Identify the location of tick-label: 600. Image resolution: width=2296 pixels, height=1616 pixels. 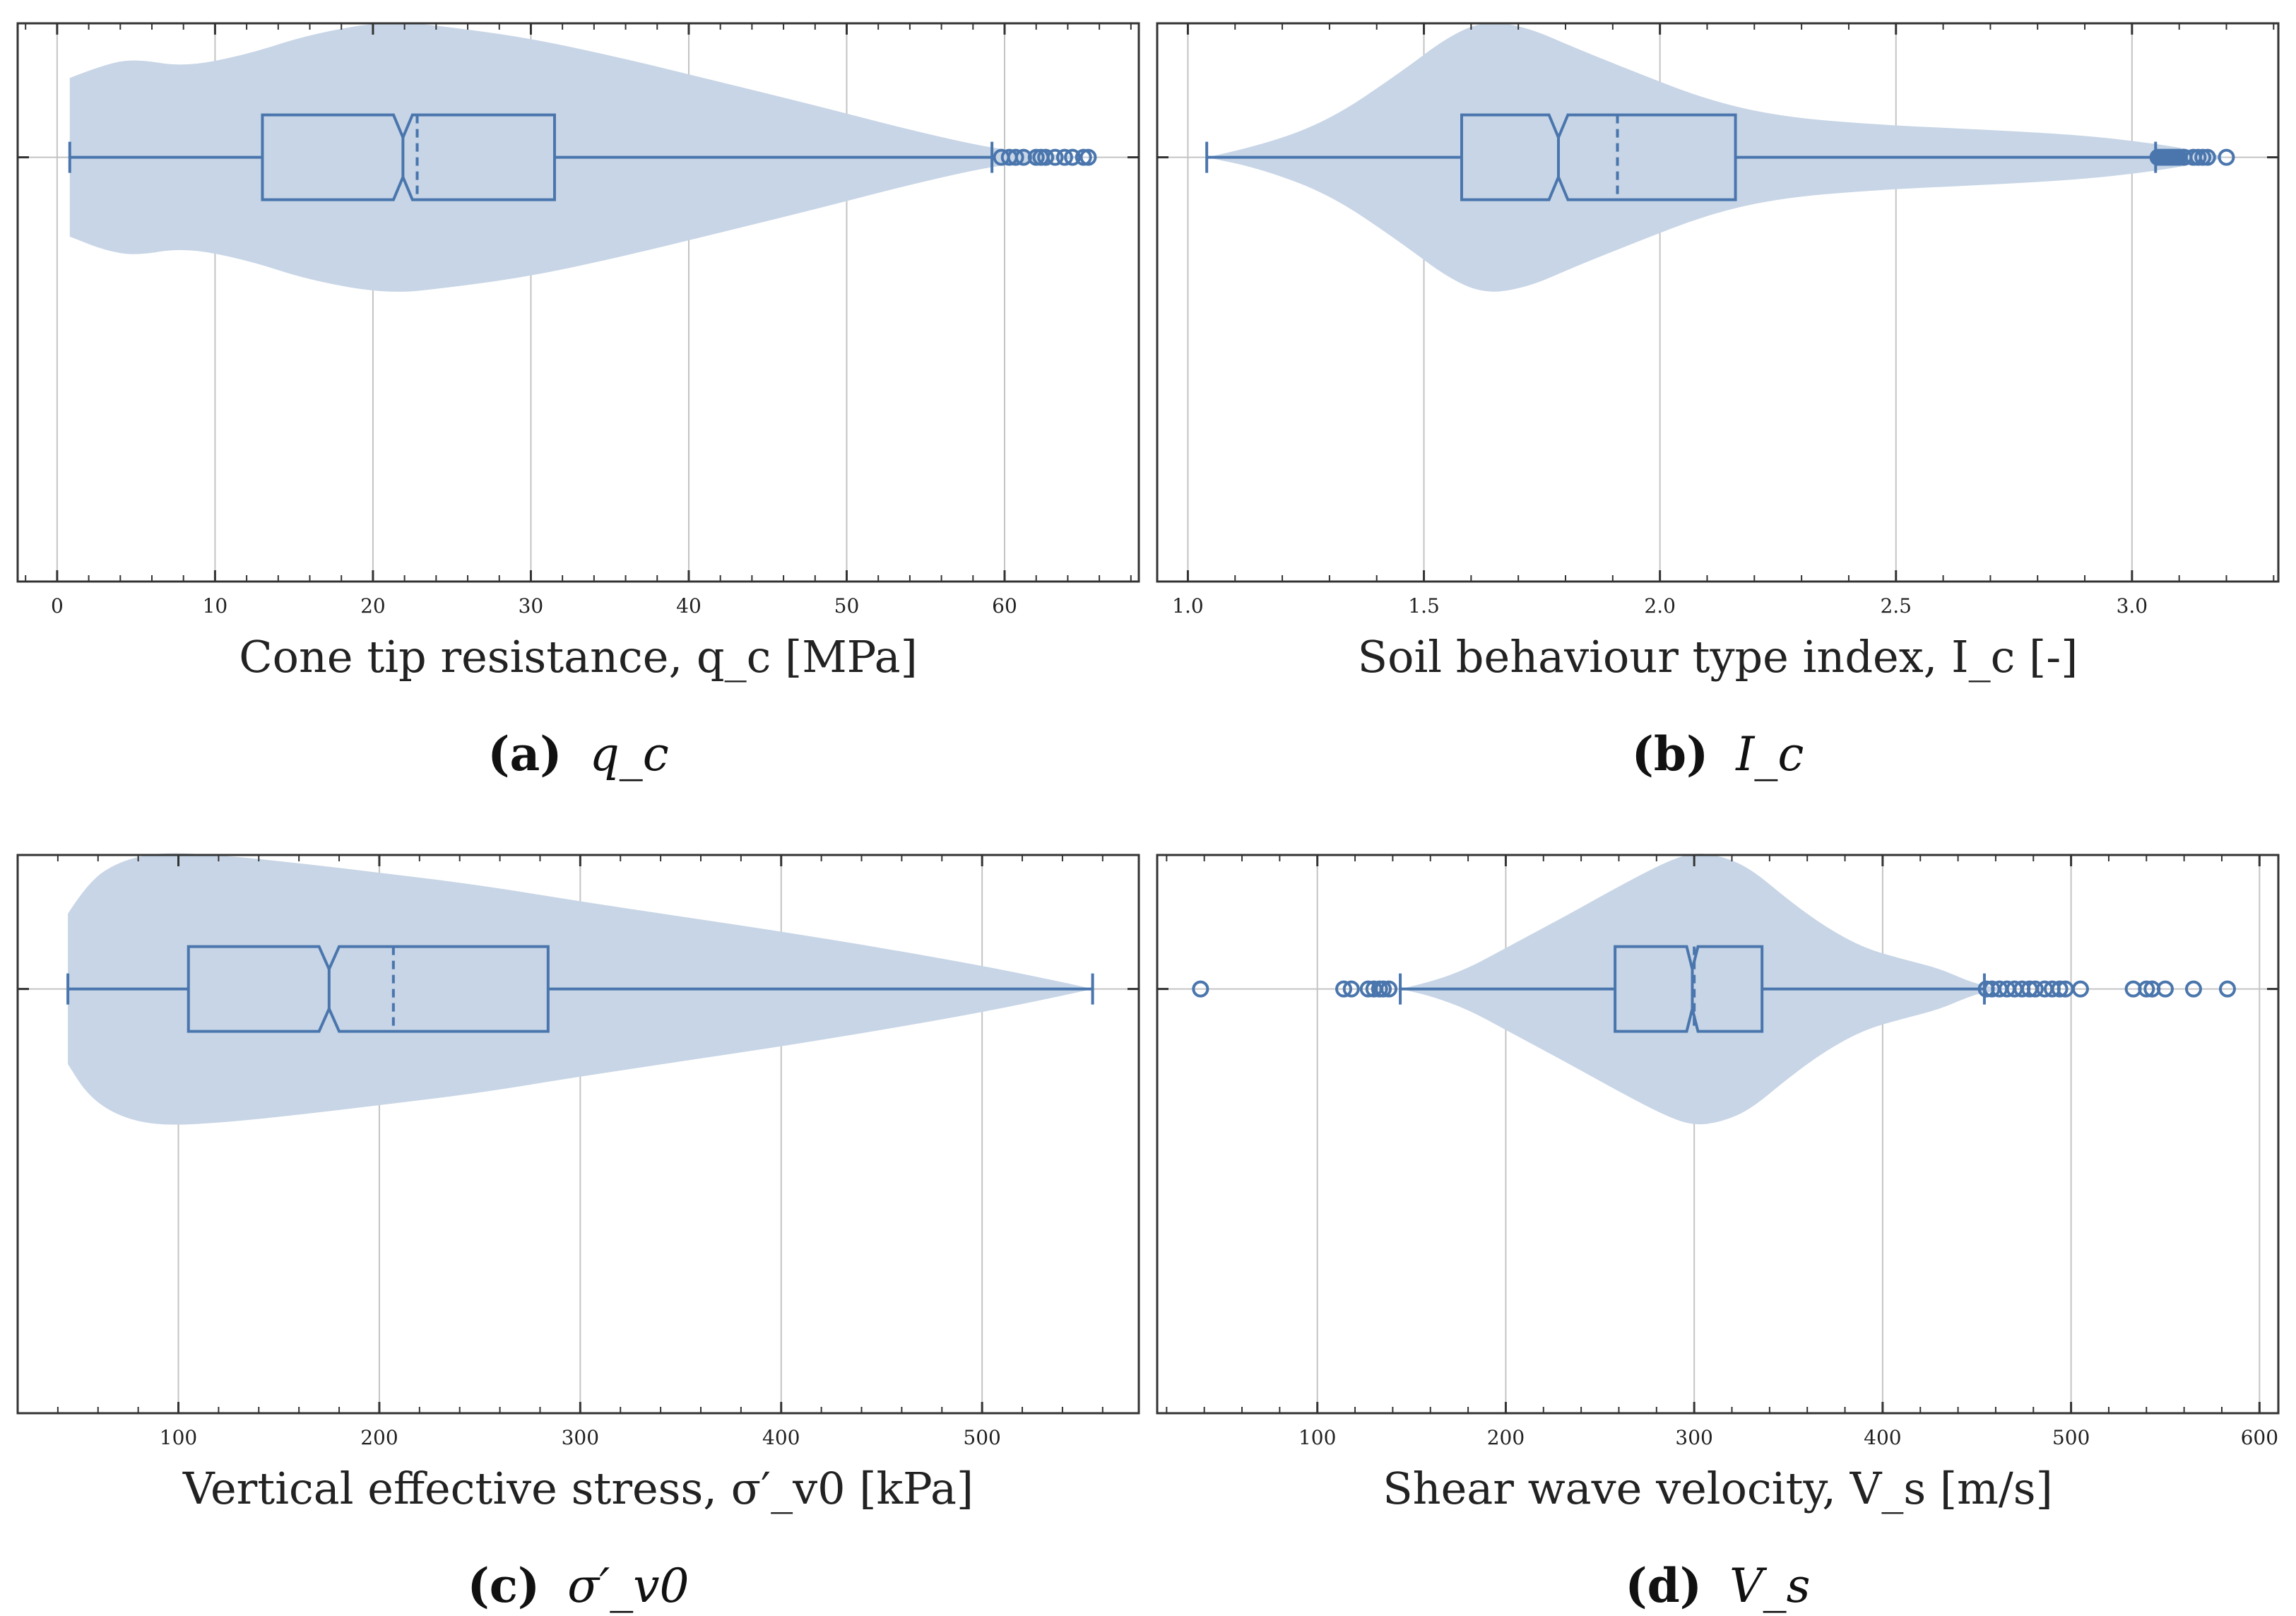
(2260, 1437).